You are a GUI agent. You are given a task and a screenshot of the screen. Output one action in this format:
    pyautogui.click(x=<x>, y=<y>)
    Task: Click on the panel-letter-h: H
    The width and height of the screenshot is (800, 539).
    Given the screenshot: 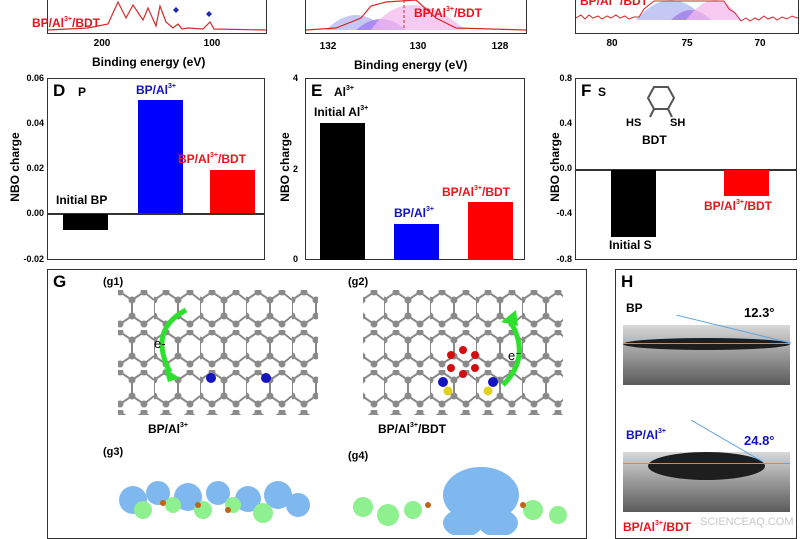 What is the action you would take?
    pyautogui.click(x=627, y=281)
    